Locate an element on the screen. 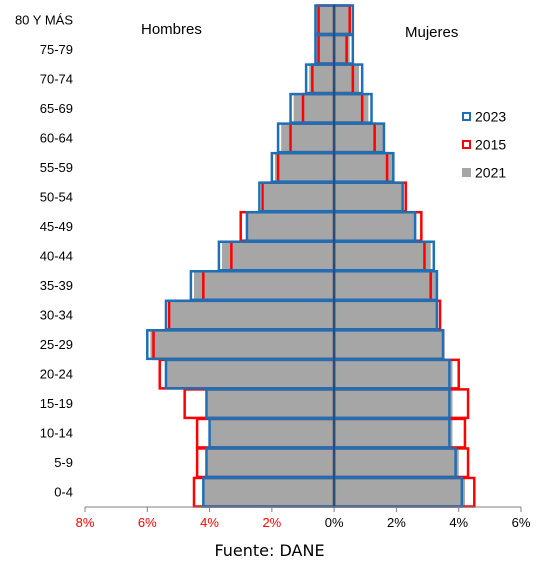  legend: 2023 2015 2021 is located at coordinates (484, 145).